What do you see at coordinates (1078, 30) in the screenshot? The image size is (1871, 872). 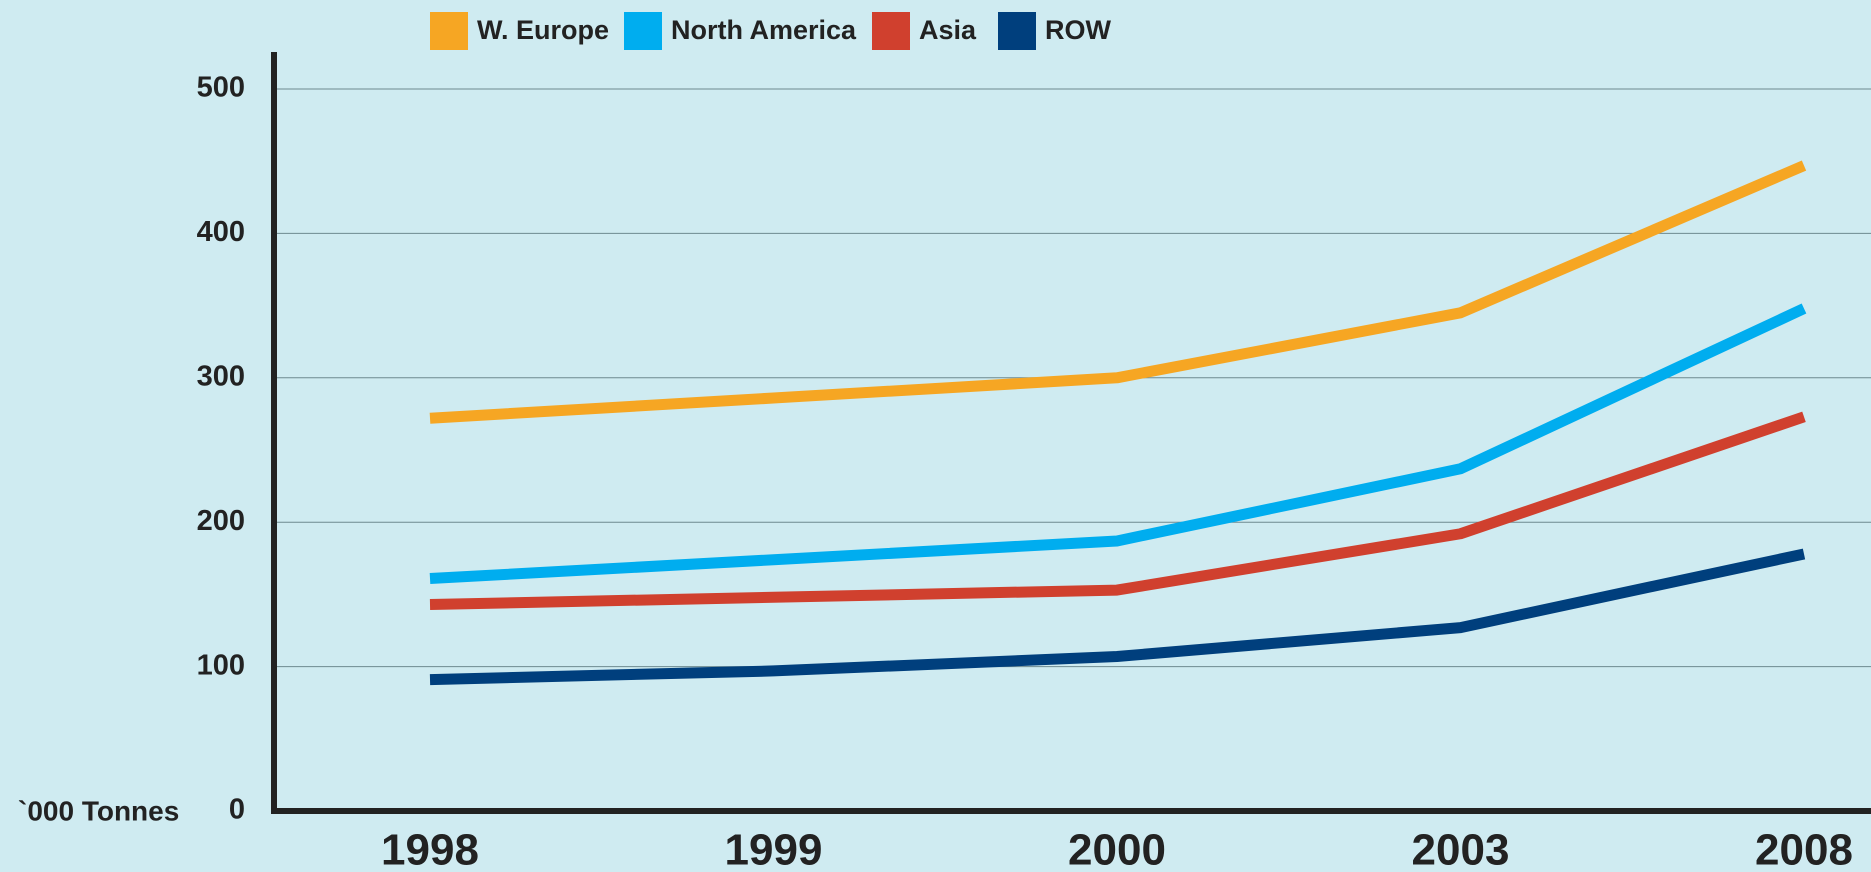 I see `legend-label: ROW` at bounding box center [1078, 30].